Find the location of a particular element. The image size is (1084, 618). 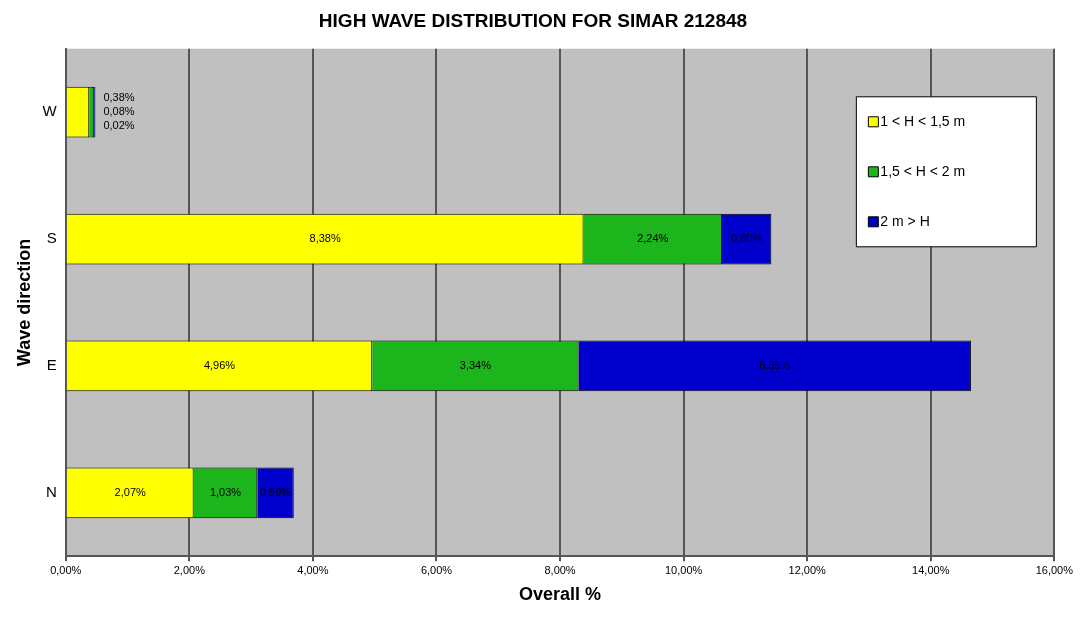

data-label: 0,38% is located at coordinates (119, 97).